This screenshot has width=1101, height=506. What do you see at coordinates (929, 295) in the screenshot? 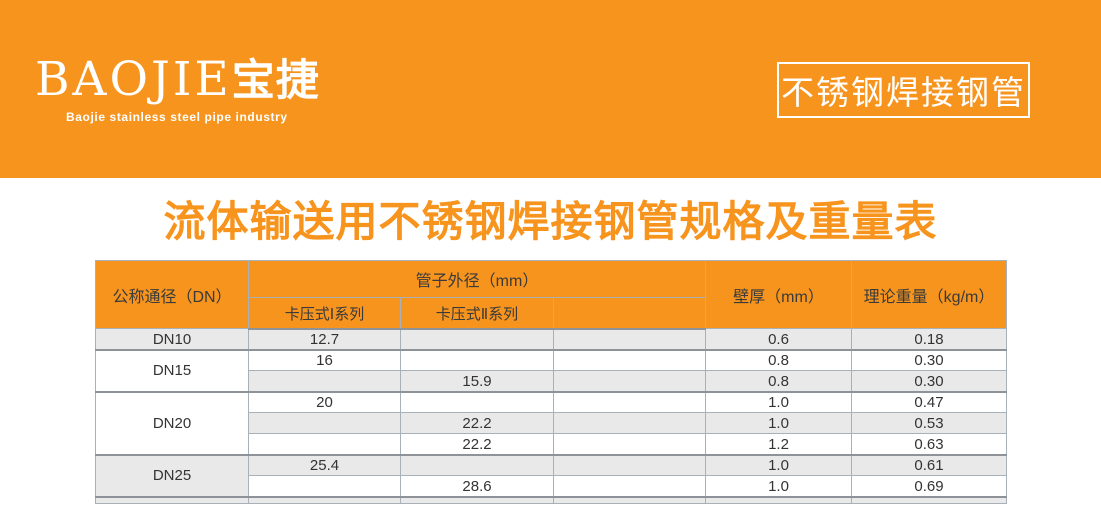
I see `col-header-weight: 理论重量（kg/m）` at bounding box center [929, 295].